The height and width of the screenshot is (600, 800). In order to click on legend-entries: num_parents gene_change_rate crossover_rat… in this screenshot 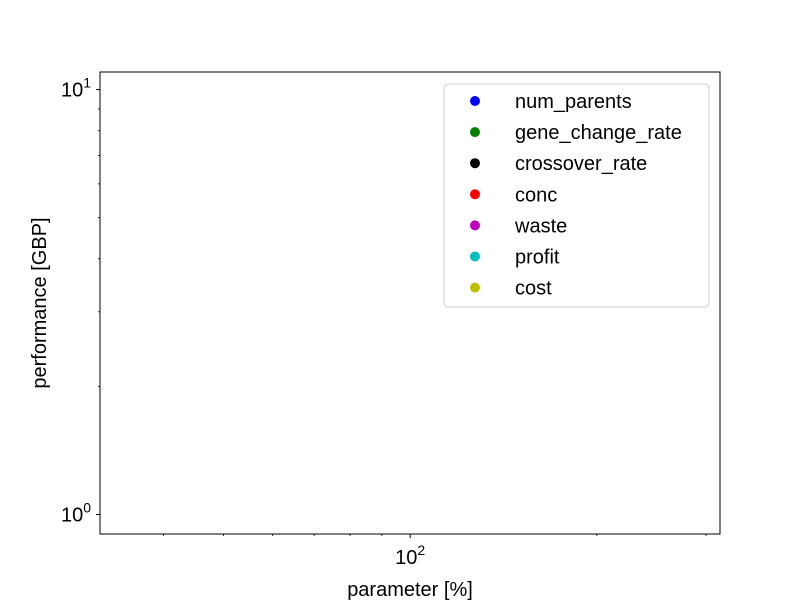, I will do `click(576, 195)`.